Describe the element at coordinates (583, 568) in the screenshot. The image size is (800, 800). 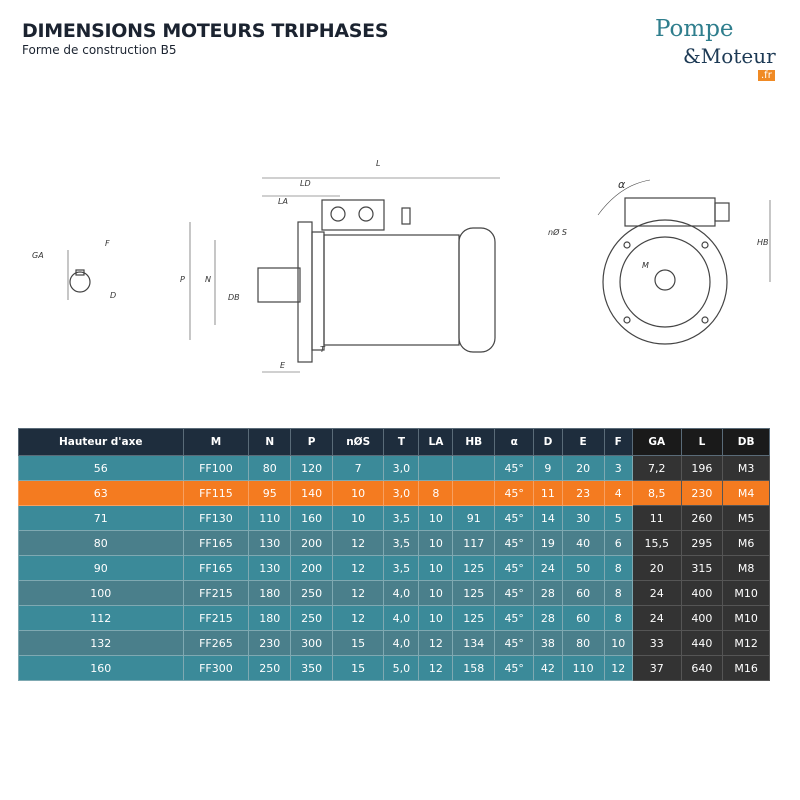
I see `table-cell: 50` at that location.